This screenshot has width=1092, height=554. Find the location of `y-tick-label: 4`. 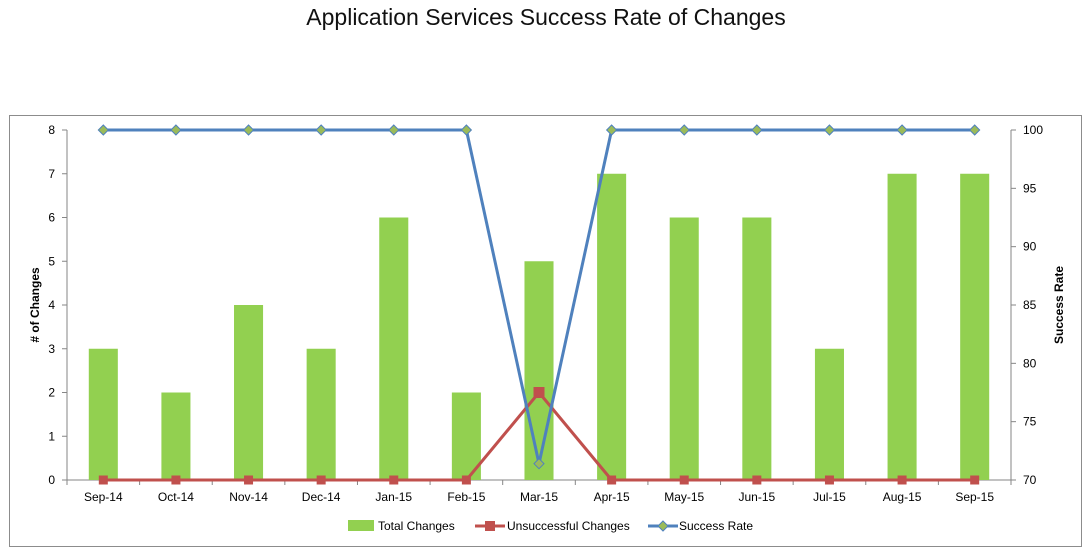

y-tick-label: 4 is located at coordinates (51, 305).